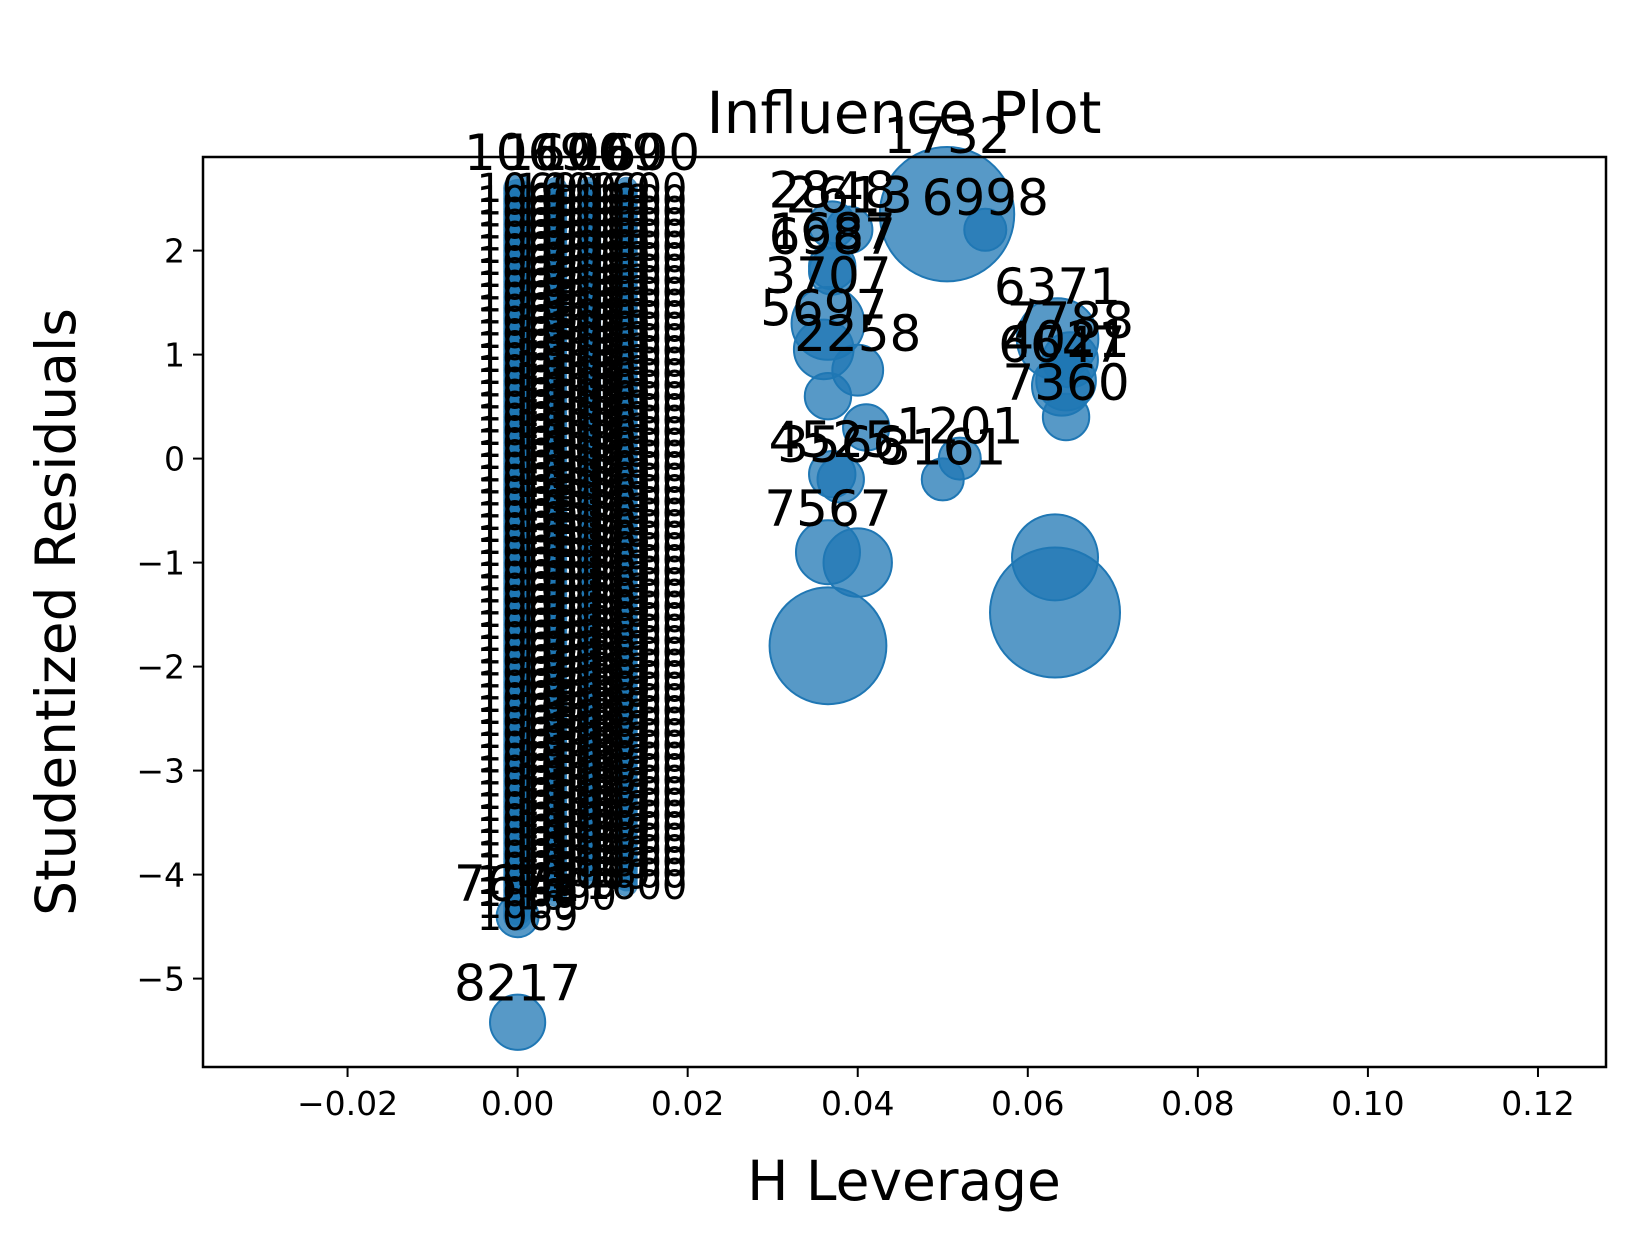 The image size is (1626, 1242). I want to click on band-top-label: 1600, so click(565, 153).